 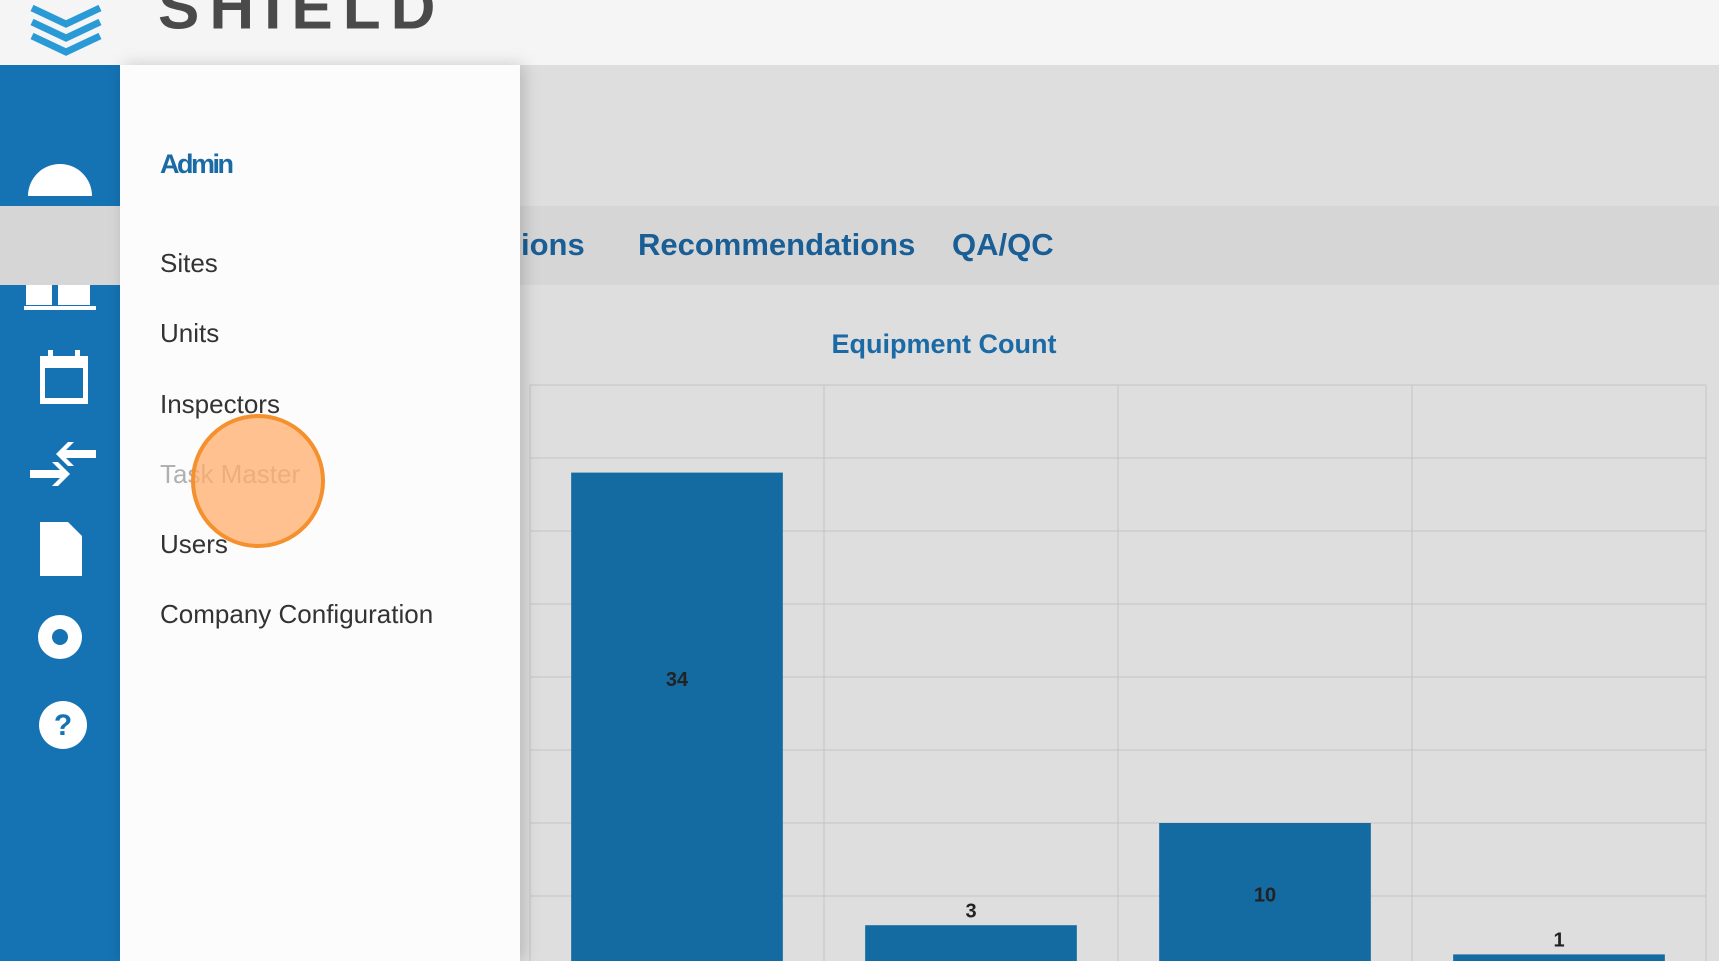 I want to click on document-icon, so click(x=61, y=549).